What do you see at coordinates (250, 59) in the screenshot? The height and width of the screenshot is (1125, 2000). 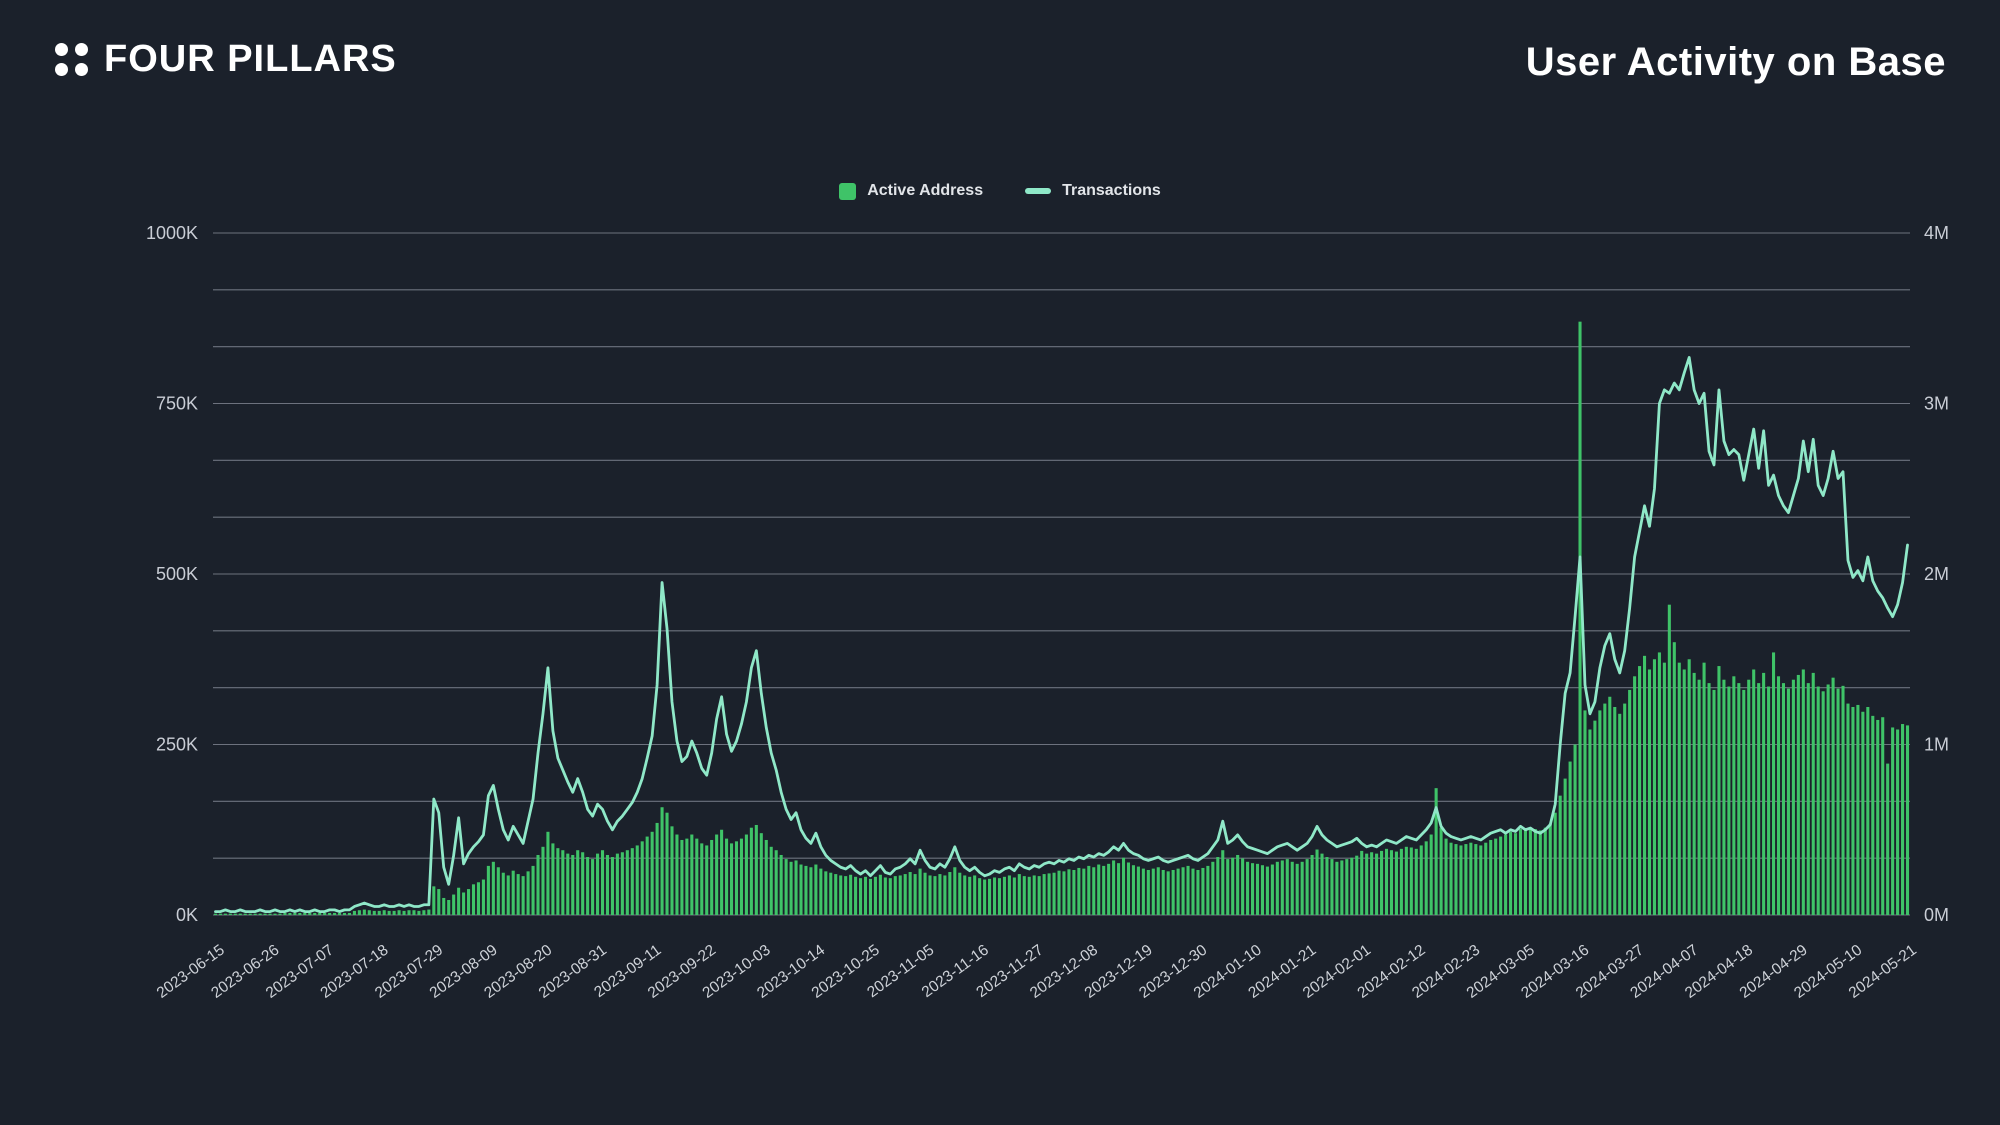 I see `logo-text: FOUR PILLARS` at bounding box center [250, 59].